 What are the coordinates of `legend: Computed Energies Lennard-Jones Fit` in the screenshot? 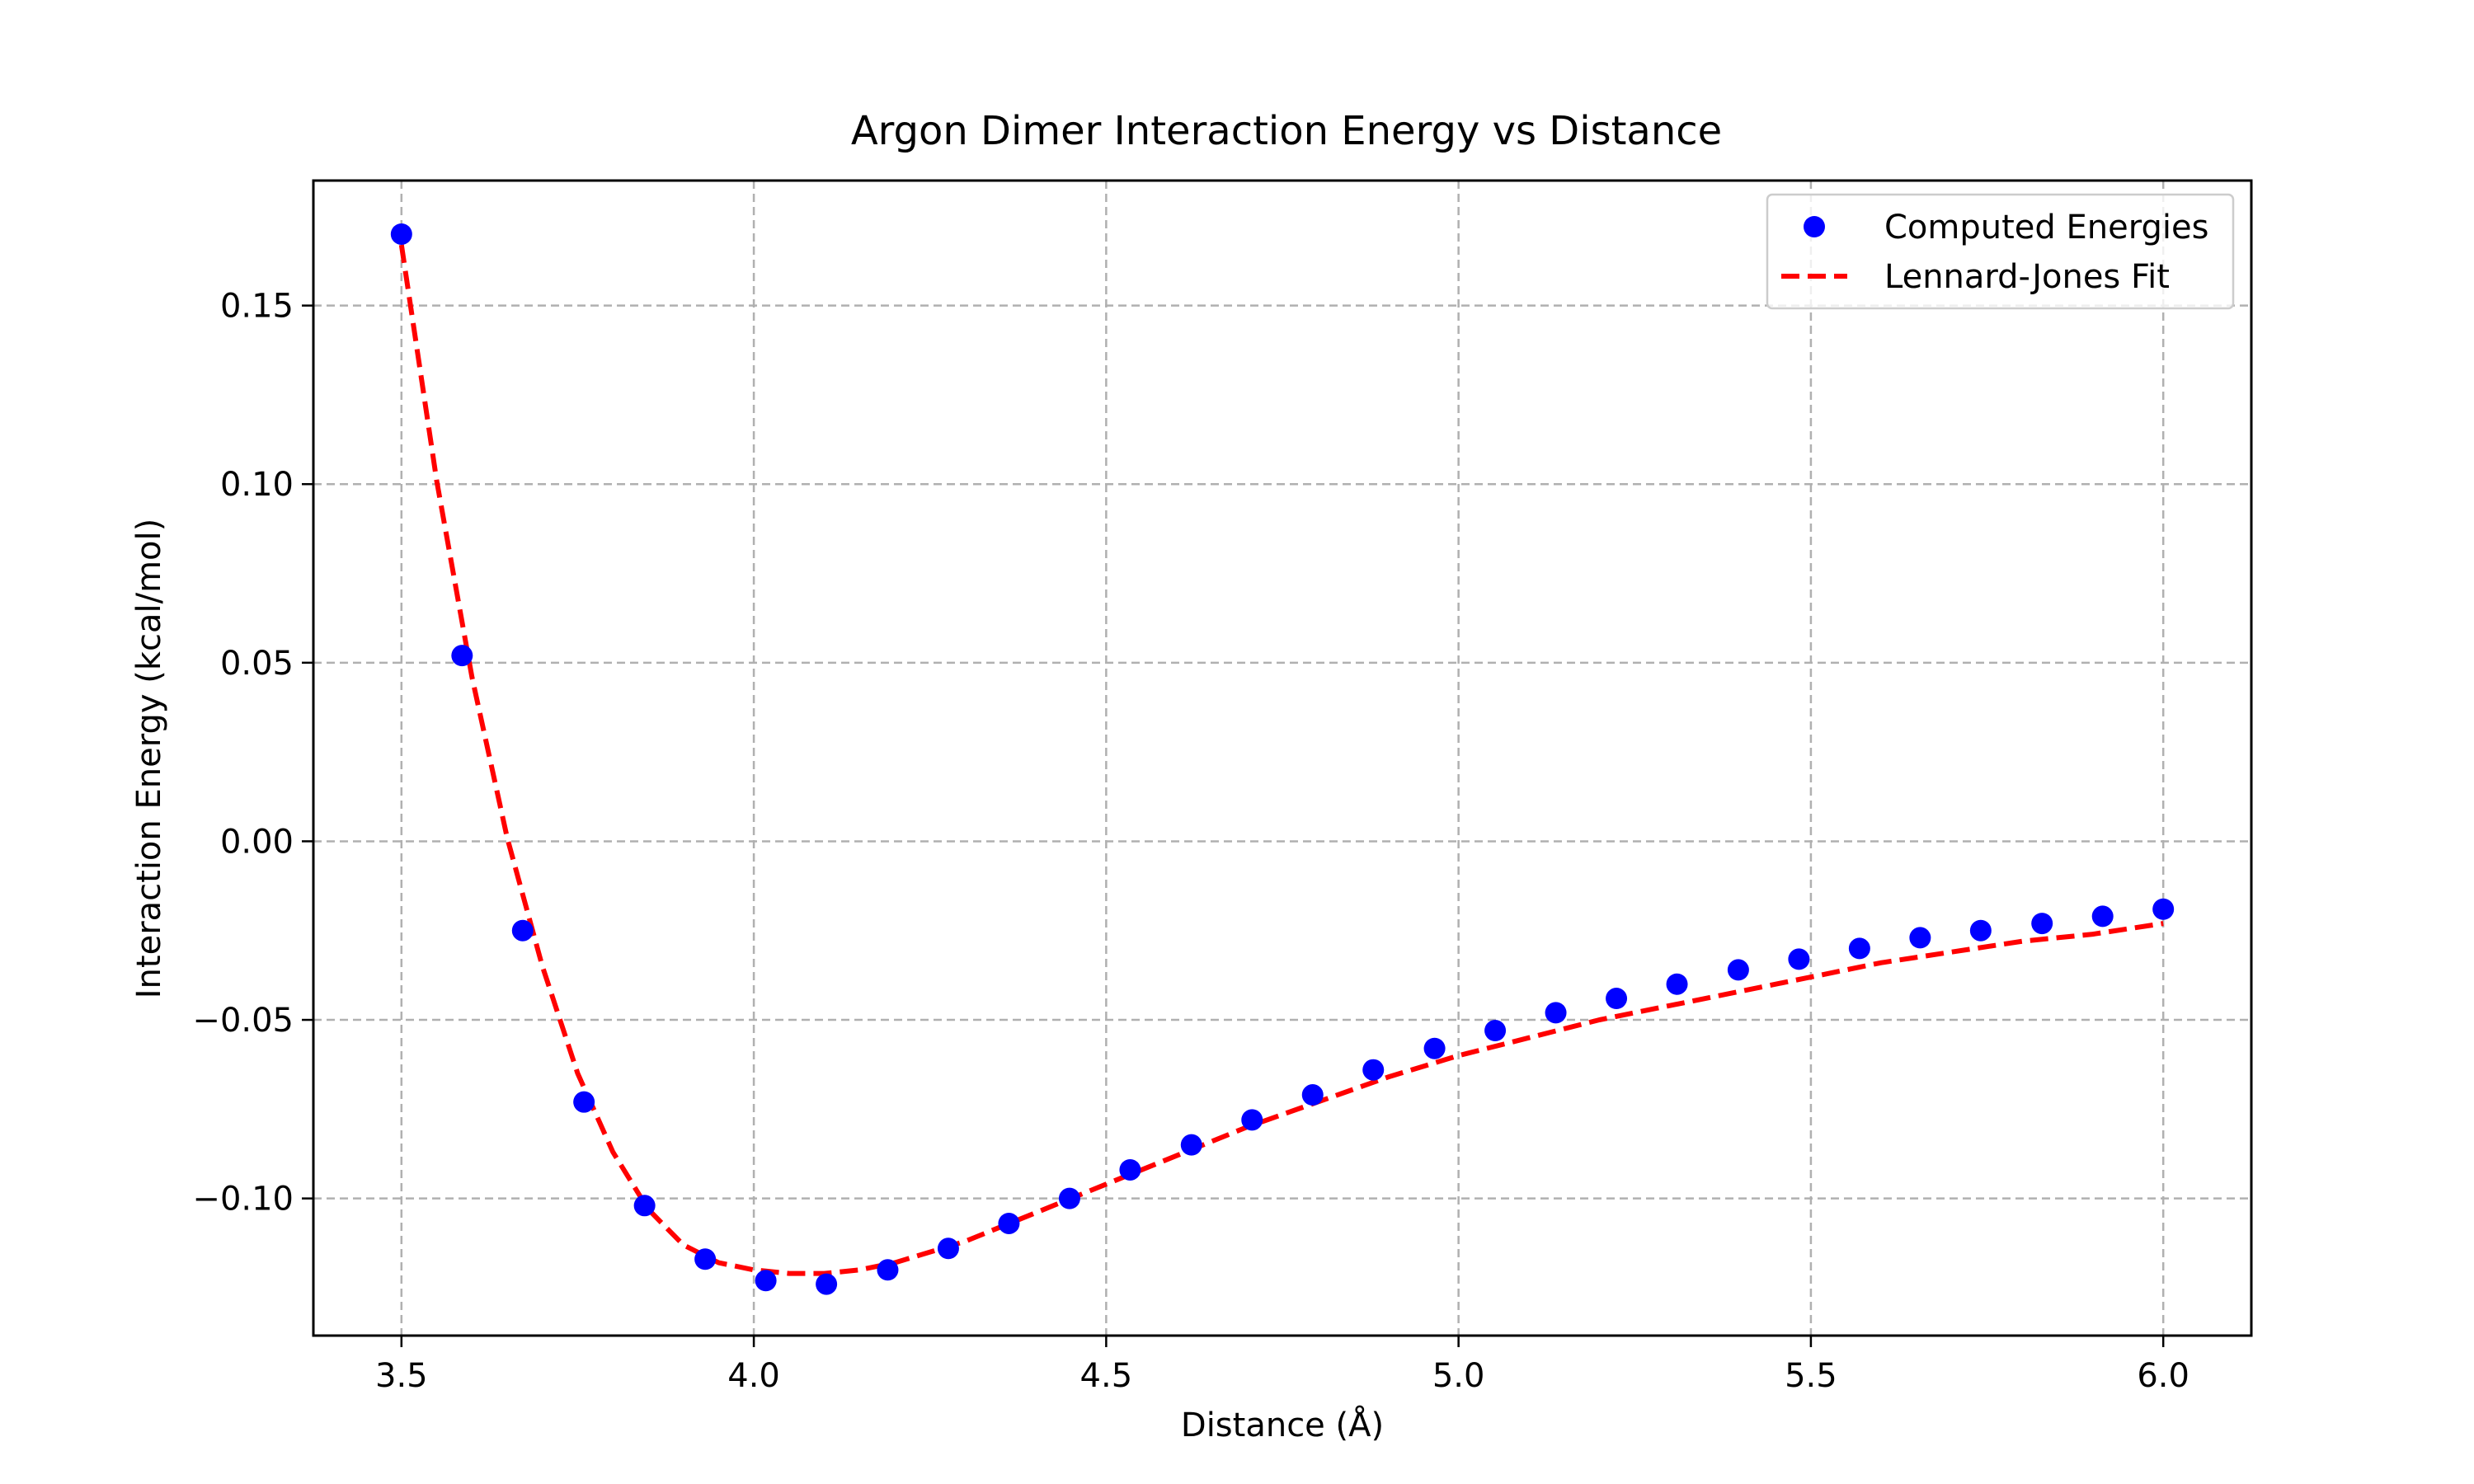 It's located at (2000, 251).